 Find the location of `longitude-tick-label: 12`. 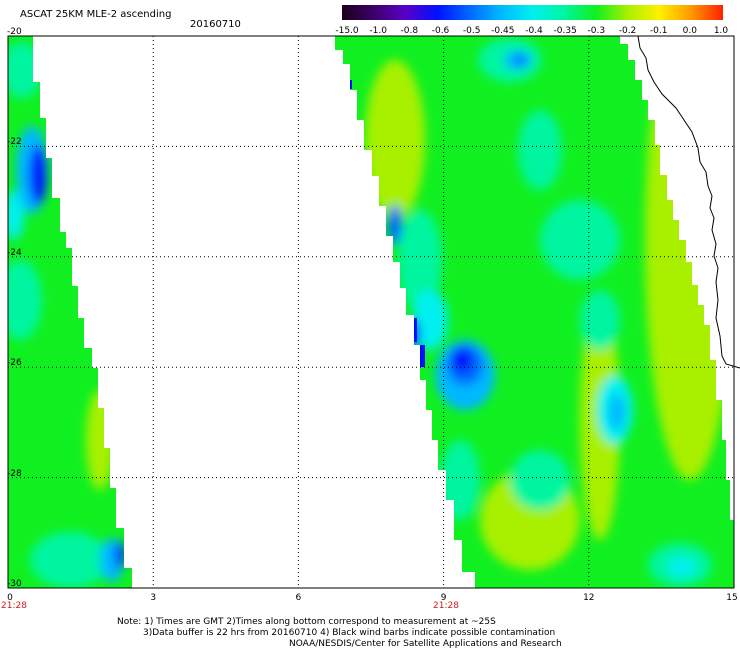

longitude-tick-label: 12 is located at coordinates (589, 598).